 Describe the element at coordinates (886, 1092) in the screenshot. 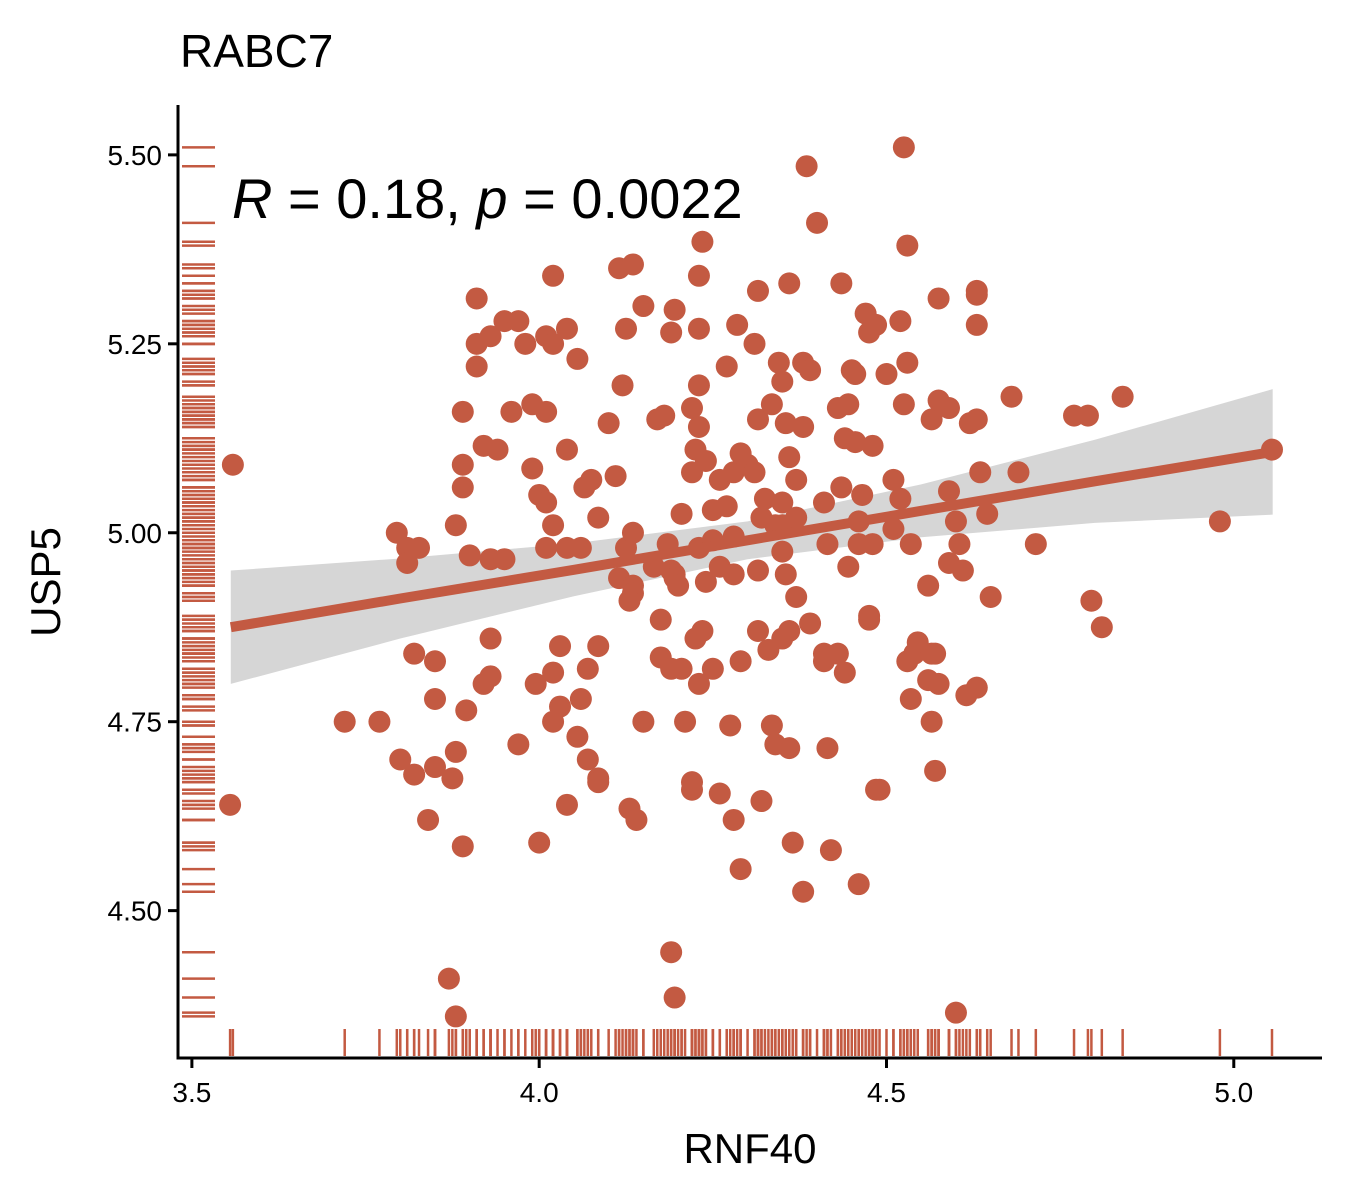

I see `x-tick-label: 4.5` at that location.